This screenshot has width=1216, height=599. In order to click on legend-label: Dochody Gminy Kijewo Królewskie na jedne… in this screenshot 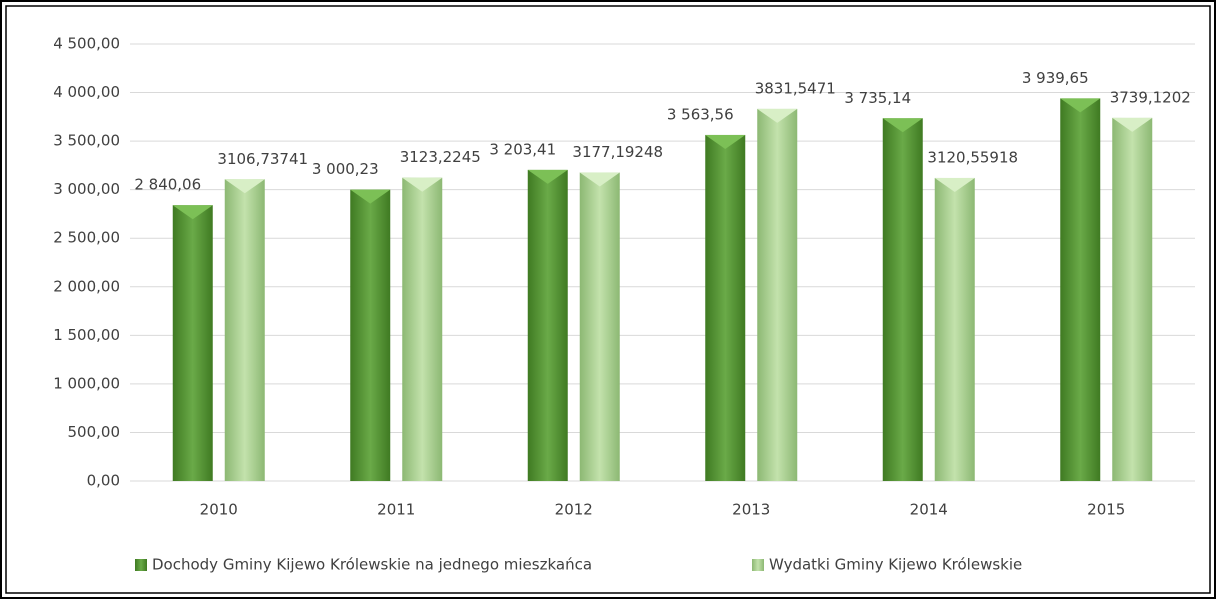, I will do `click(372, 565)`.